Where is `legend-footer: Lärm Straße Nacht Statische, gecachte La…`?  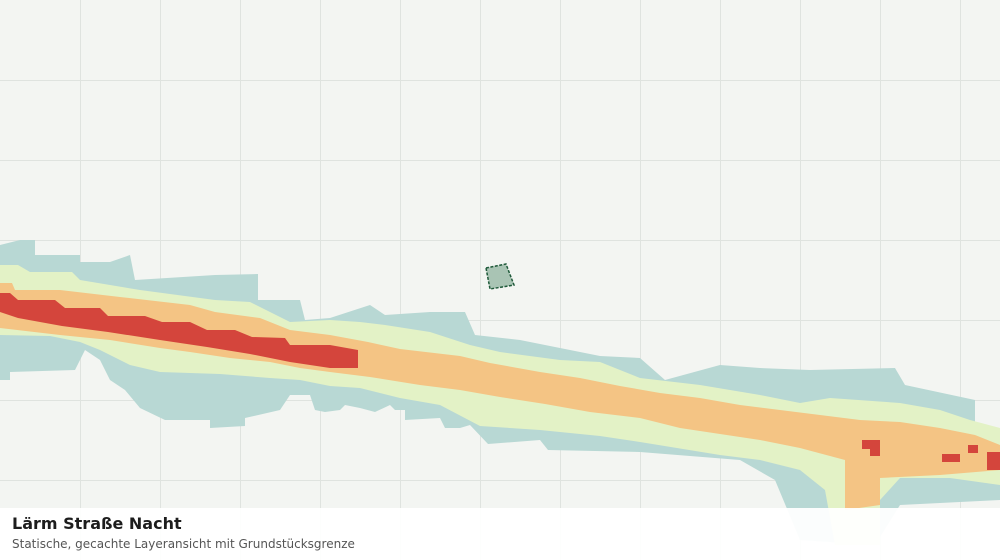
legend-footer: Lärm Straße Nacht Statische, gecachte La… is located at coordinates (500, 534).